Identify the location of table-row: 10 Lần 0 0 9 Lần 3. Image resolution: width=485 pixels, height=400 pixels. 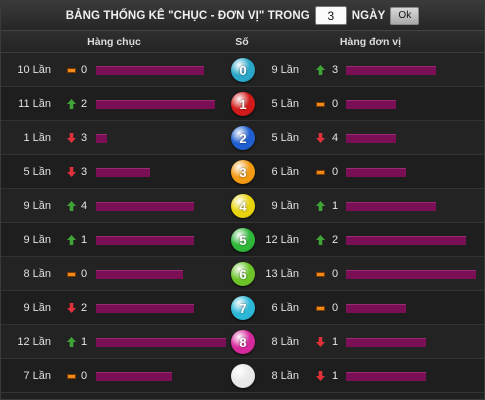
(242, 70).